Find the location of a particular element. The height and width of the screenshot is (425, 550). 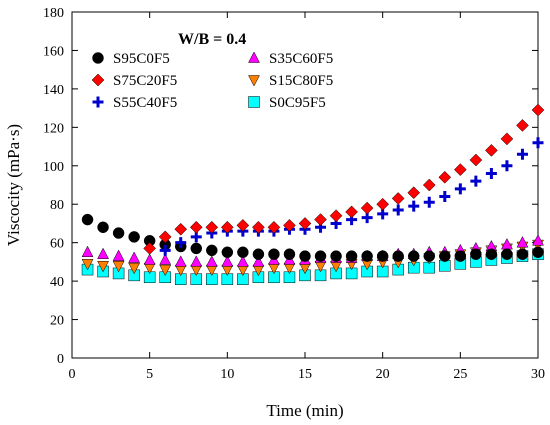

legend-item: S55C40F5 is located at coordinates (134, 103).